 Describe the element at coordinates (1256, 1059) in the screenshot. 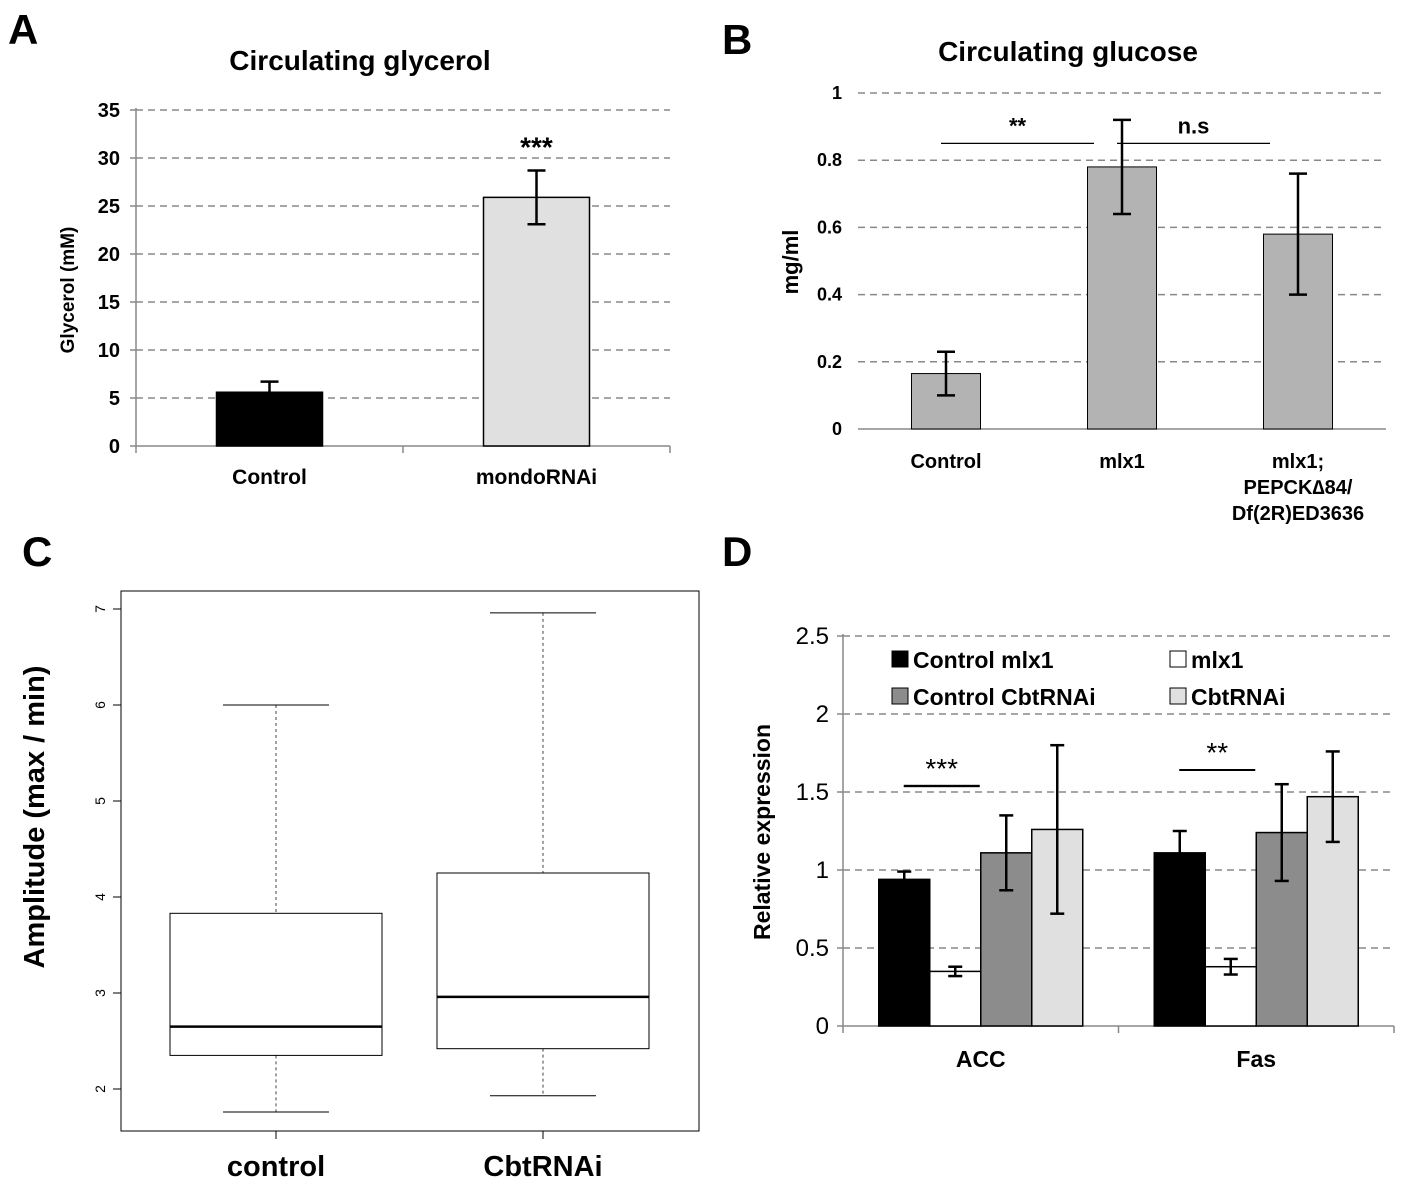

I see `x-tick-label: Fas` at that location.